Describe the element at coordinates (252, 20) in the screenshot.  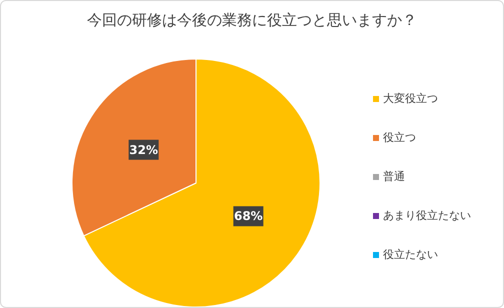
I see `chart-title: 今回の研修は今後の業務に役立つと思いますか？` at that location.